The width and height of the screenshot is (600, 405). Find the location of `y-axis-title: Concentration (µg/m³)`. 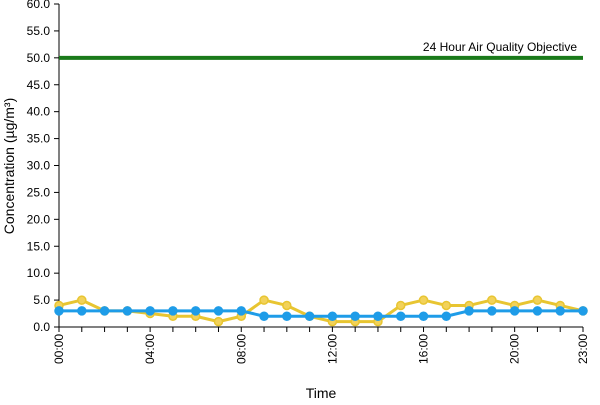

y-axis-title: Concentration (µg/m³) is located at coordinates (9, 166).